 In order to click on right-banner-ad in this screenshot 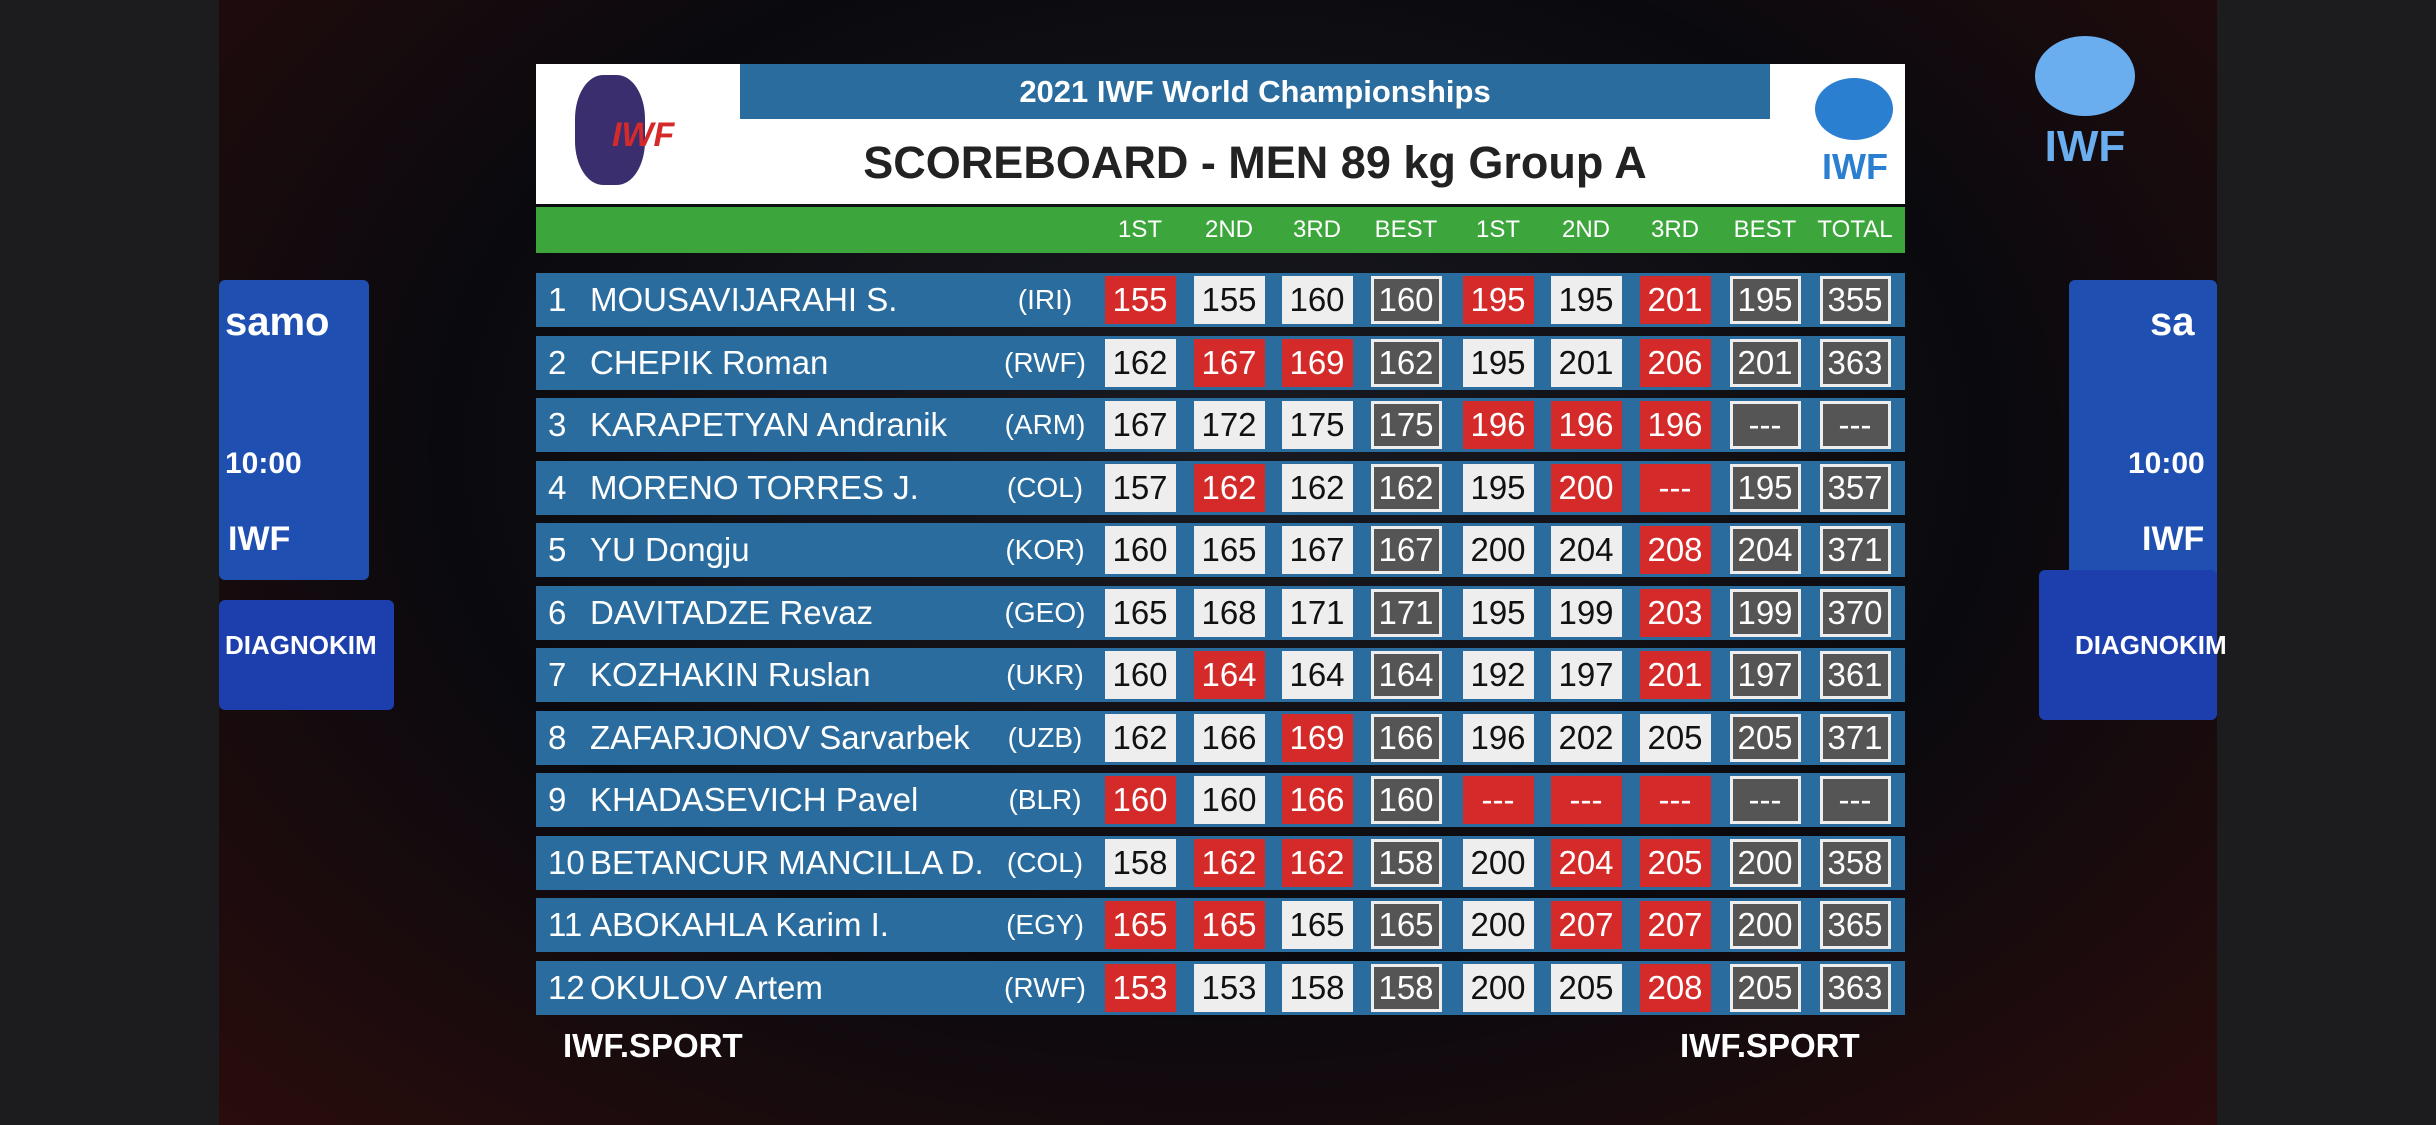, I will do `click(2128, 645)`.